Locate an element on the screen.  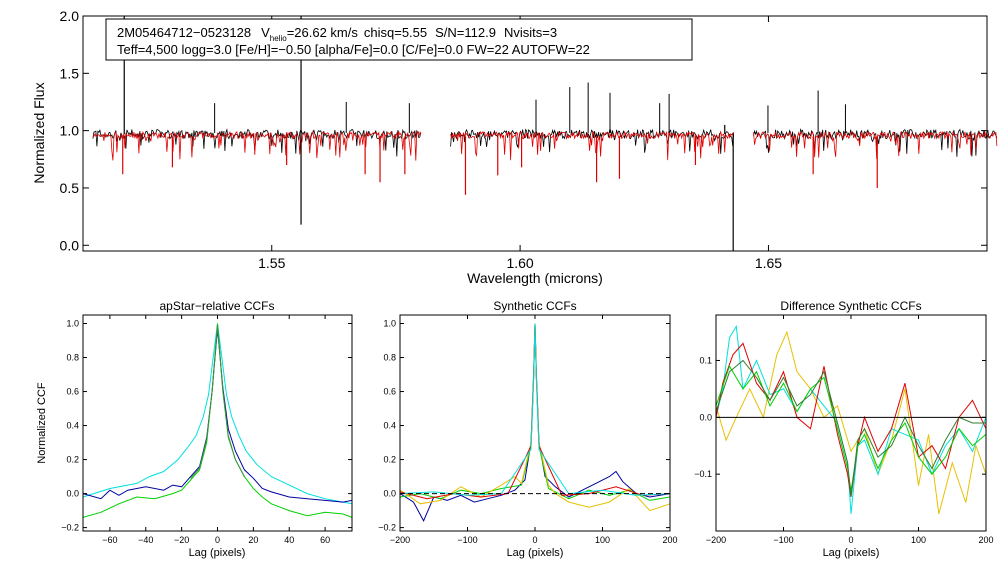
synthetic-ccf-title: Synthetic CCFs is located at coordinates (534, 306).